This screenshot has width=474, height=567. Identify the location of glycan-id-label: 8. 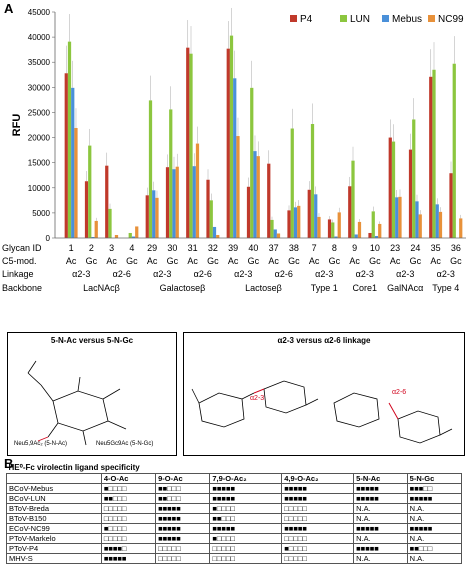
(334, 248).